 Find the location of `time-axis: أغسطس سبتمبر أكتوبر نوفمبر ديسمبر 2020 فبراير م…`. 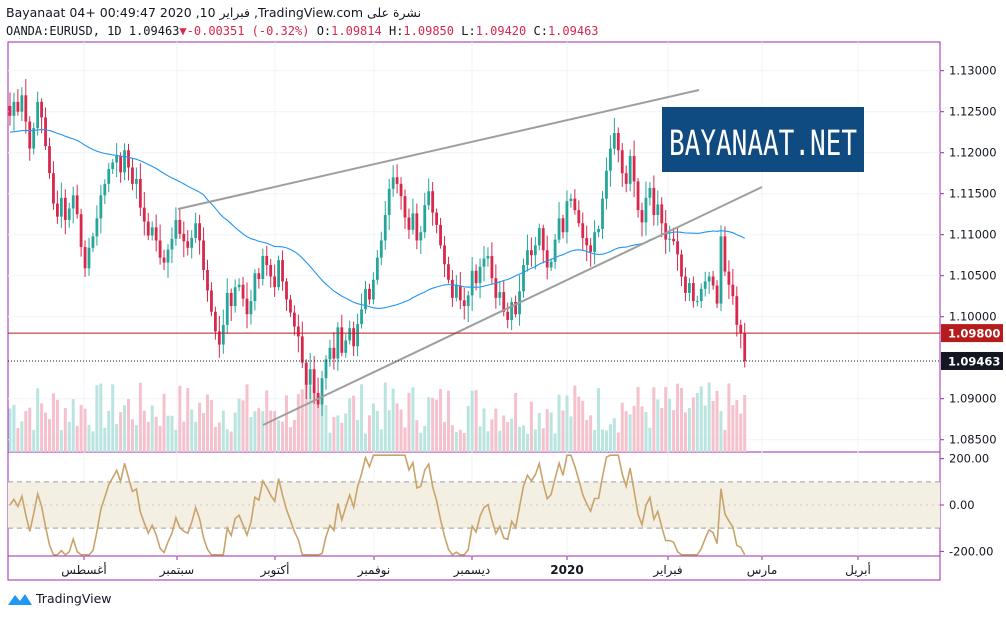

time-axis: أغسطس سبتمبر أكتوبر نوفمبر ديسمبر 2020 فبراير م… is located at coordinates (466, 567).